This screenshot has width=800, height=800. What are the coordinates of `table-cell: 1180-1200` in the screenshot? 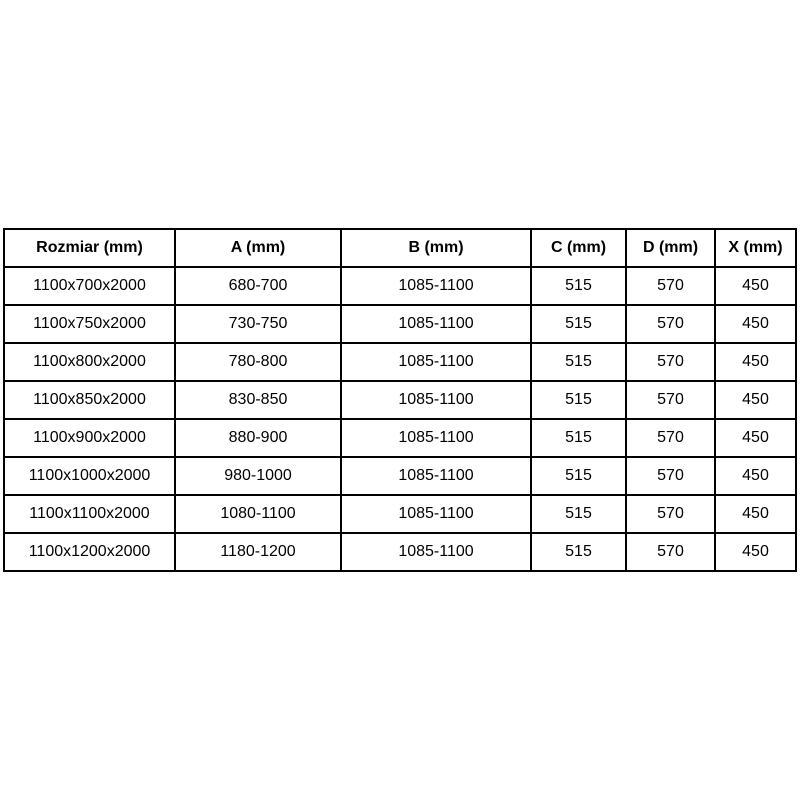 It's located at (258, 552).